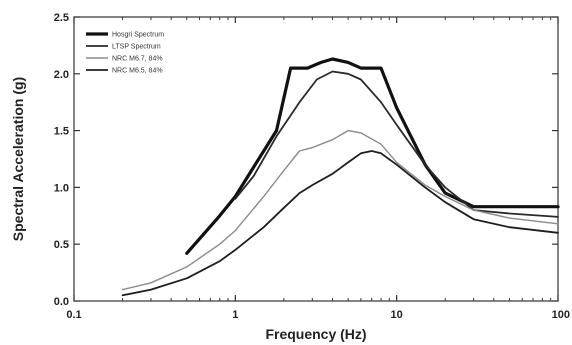 The height and width of the screenshot is (345, 572). Describe the element at coordinates (73, 315) in the screenshot. I see `x-tick-label: 0.1` at that location.